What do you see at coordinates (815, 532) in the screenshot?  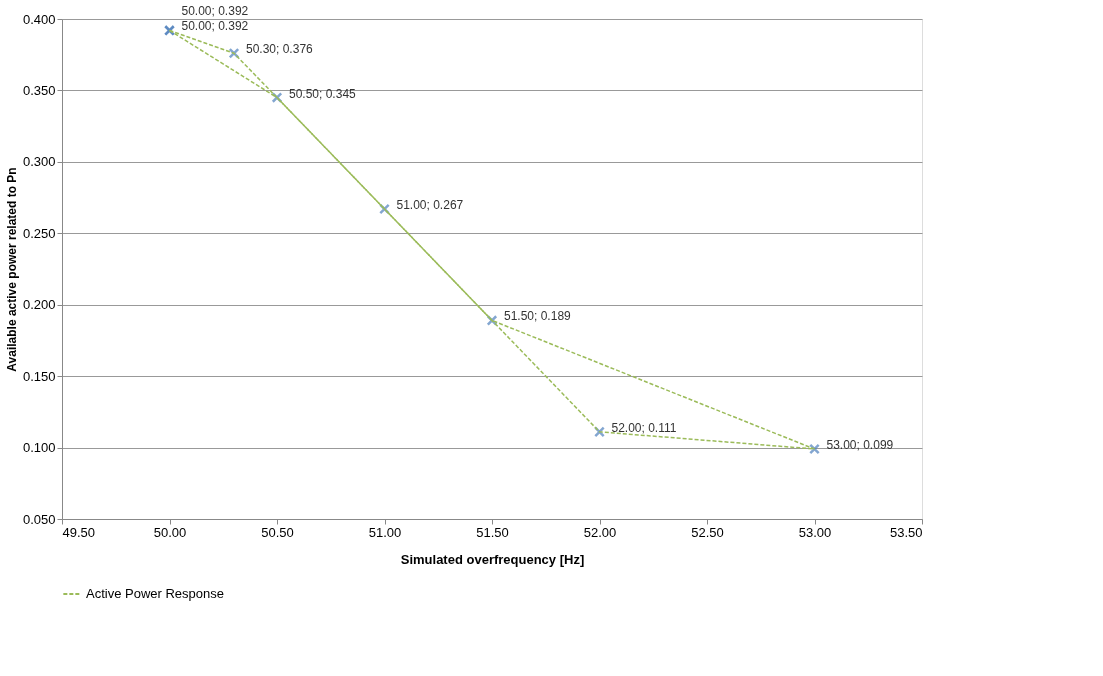 I see `x-tick-label: 53.00` at bounding box center [815, 532].